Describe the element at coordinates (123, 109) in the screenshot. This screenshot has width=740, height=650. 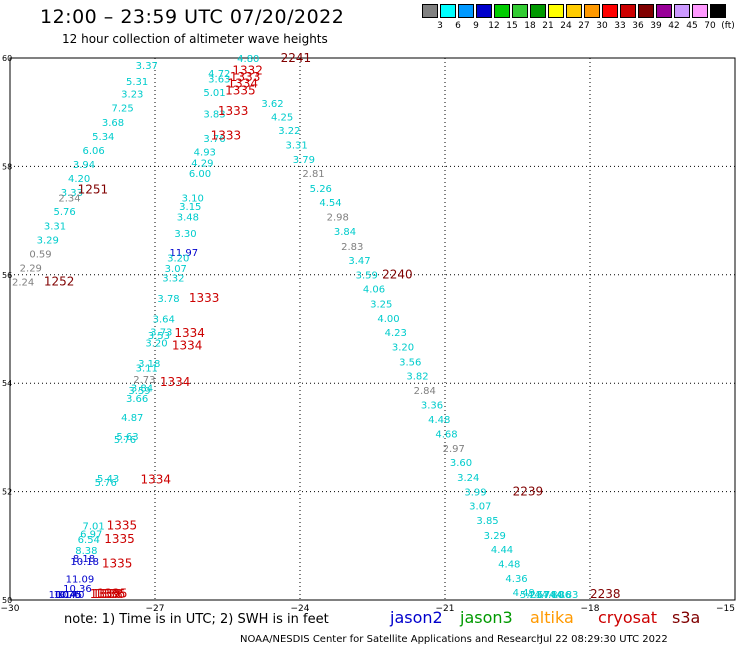
I see `wave-height-label: 7.25` at that location.